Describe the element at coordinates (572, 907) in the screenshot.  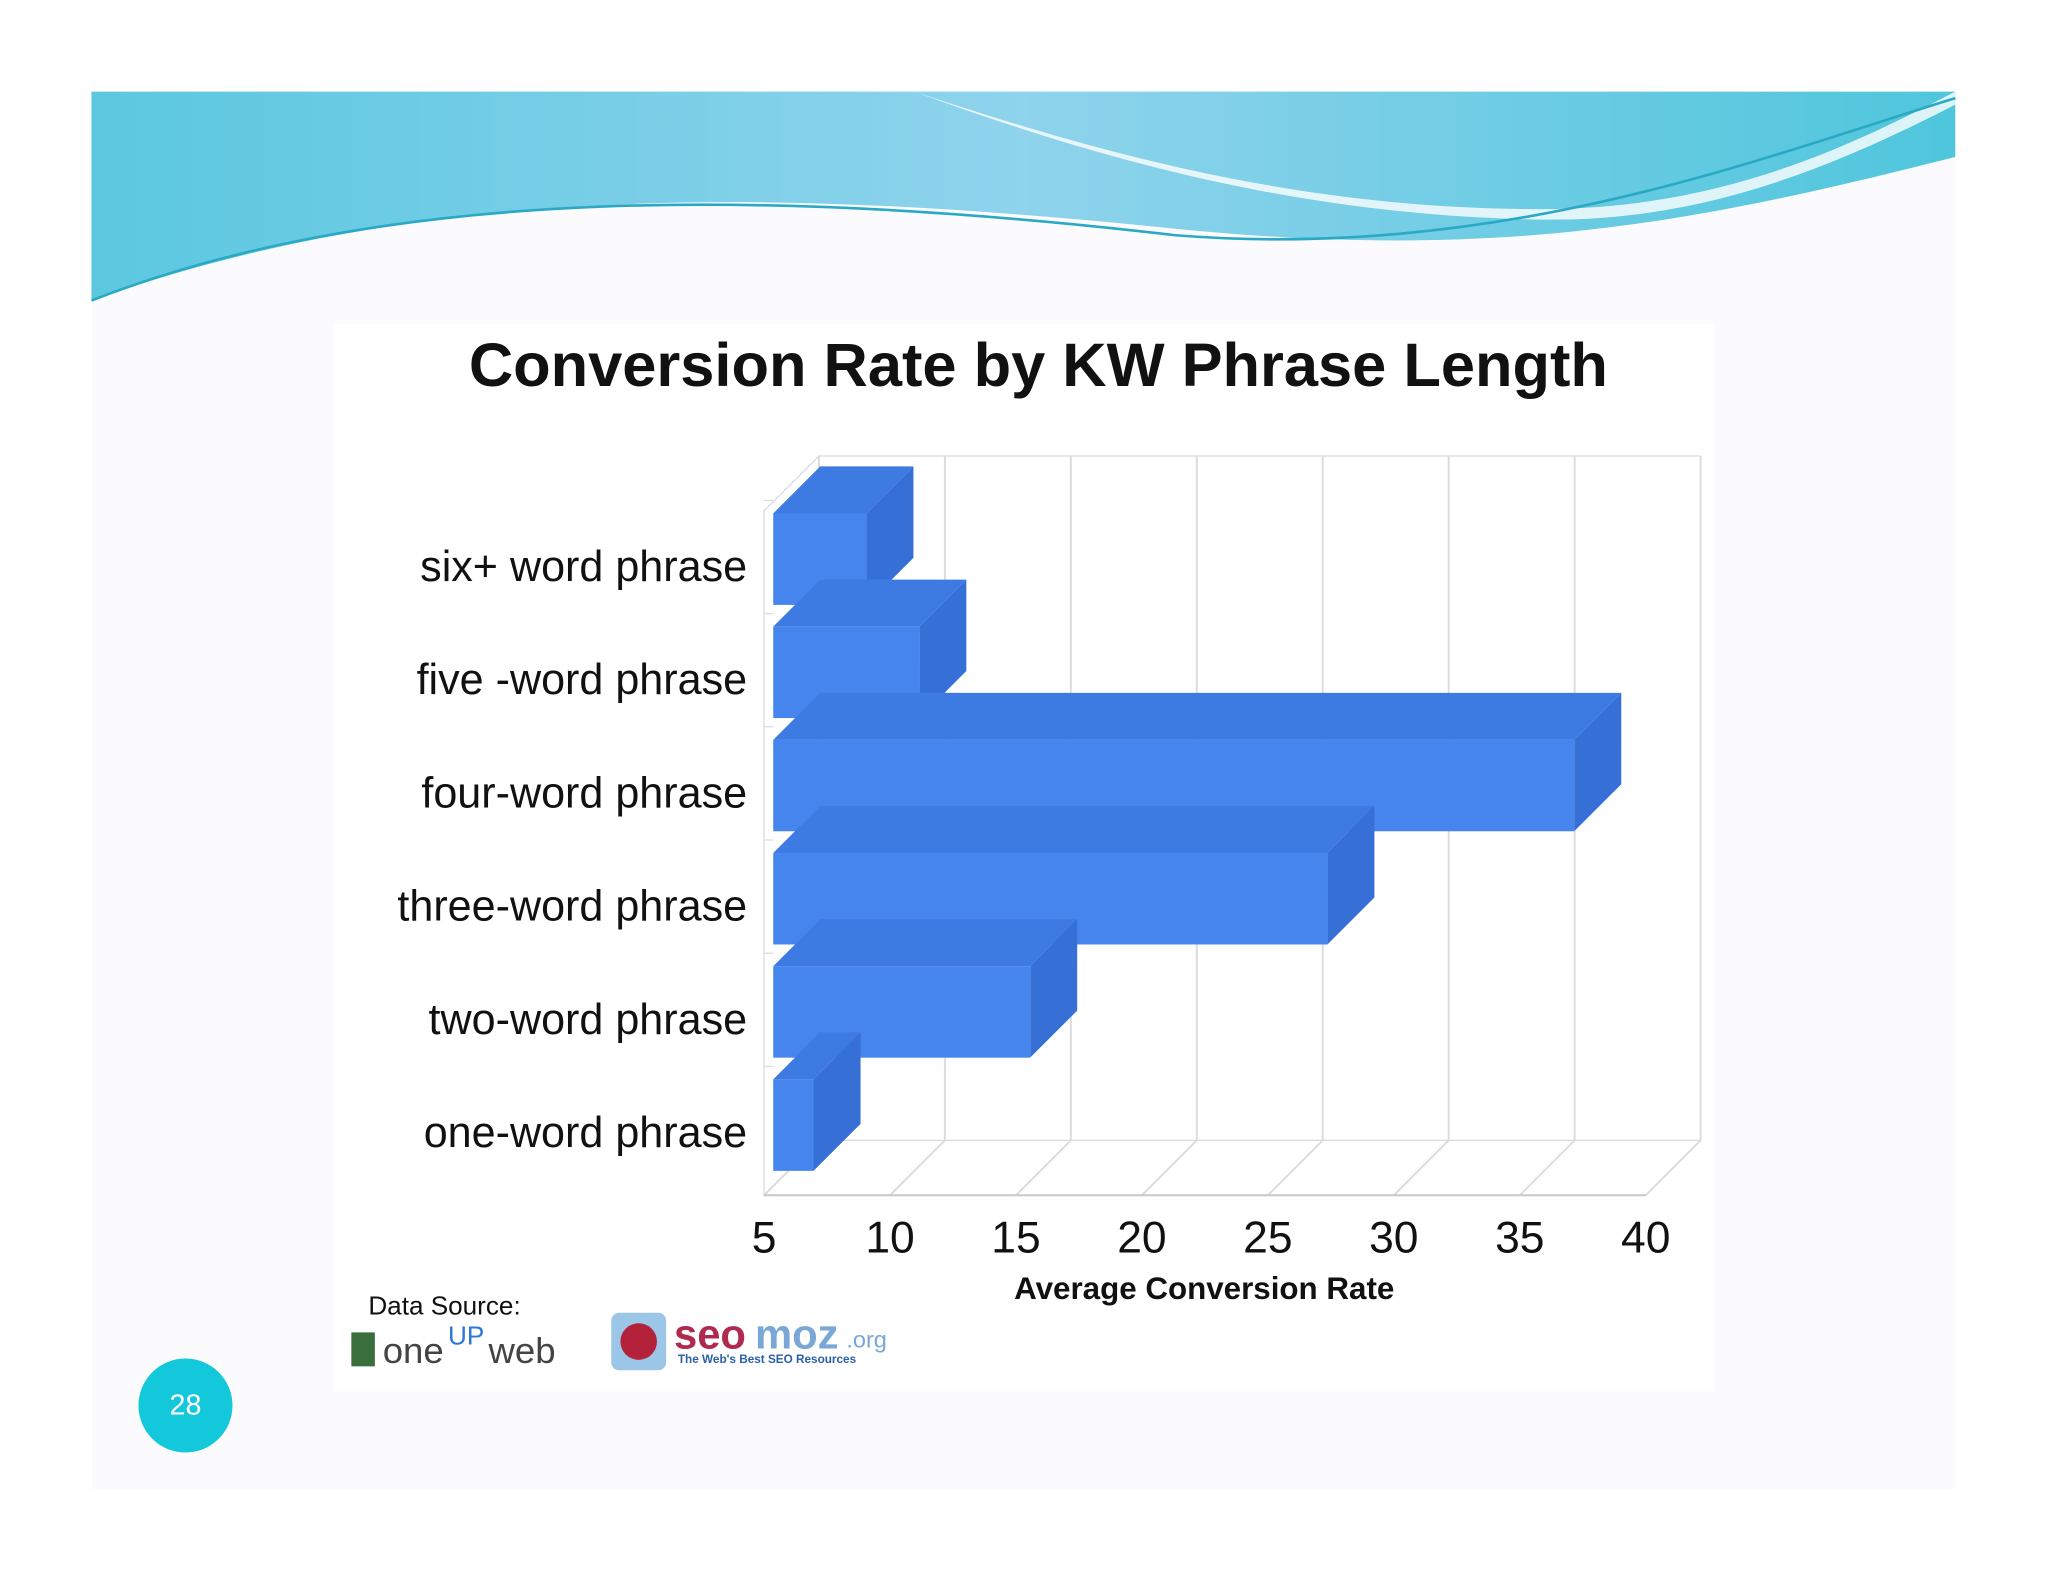
I see `y-tick-label: three-word phrase` at that location.